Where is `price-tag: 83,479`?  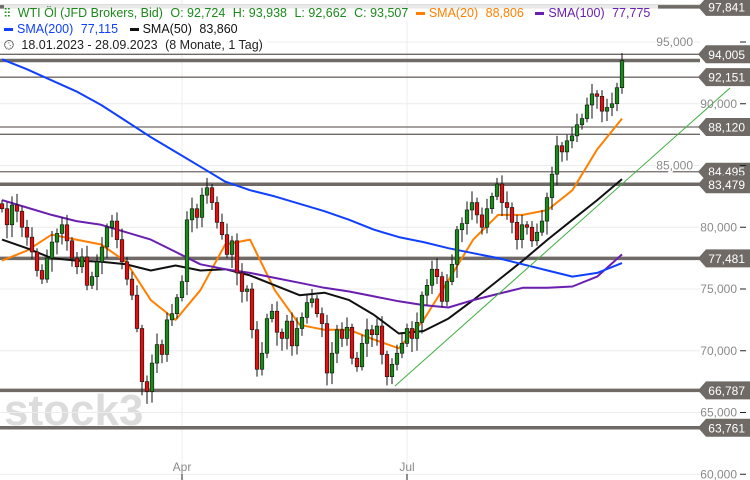 price-tag: 83,479 is located at coordinates (724, 184).